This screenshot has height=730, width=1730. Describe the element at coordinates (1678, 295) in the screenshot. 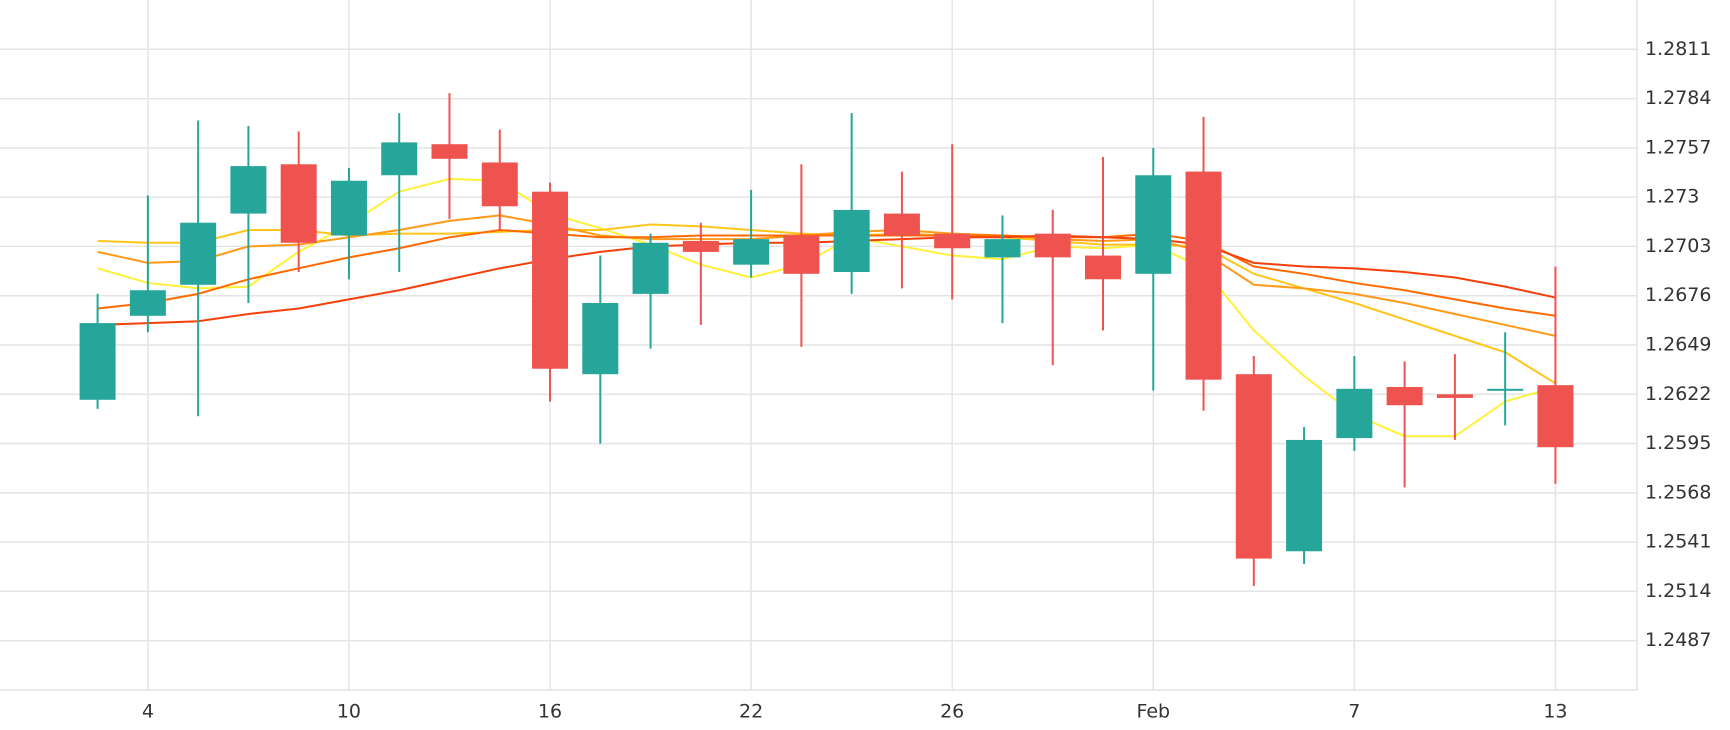

I see `y-tick-label: 1.2676` at that location.